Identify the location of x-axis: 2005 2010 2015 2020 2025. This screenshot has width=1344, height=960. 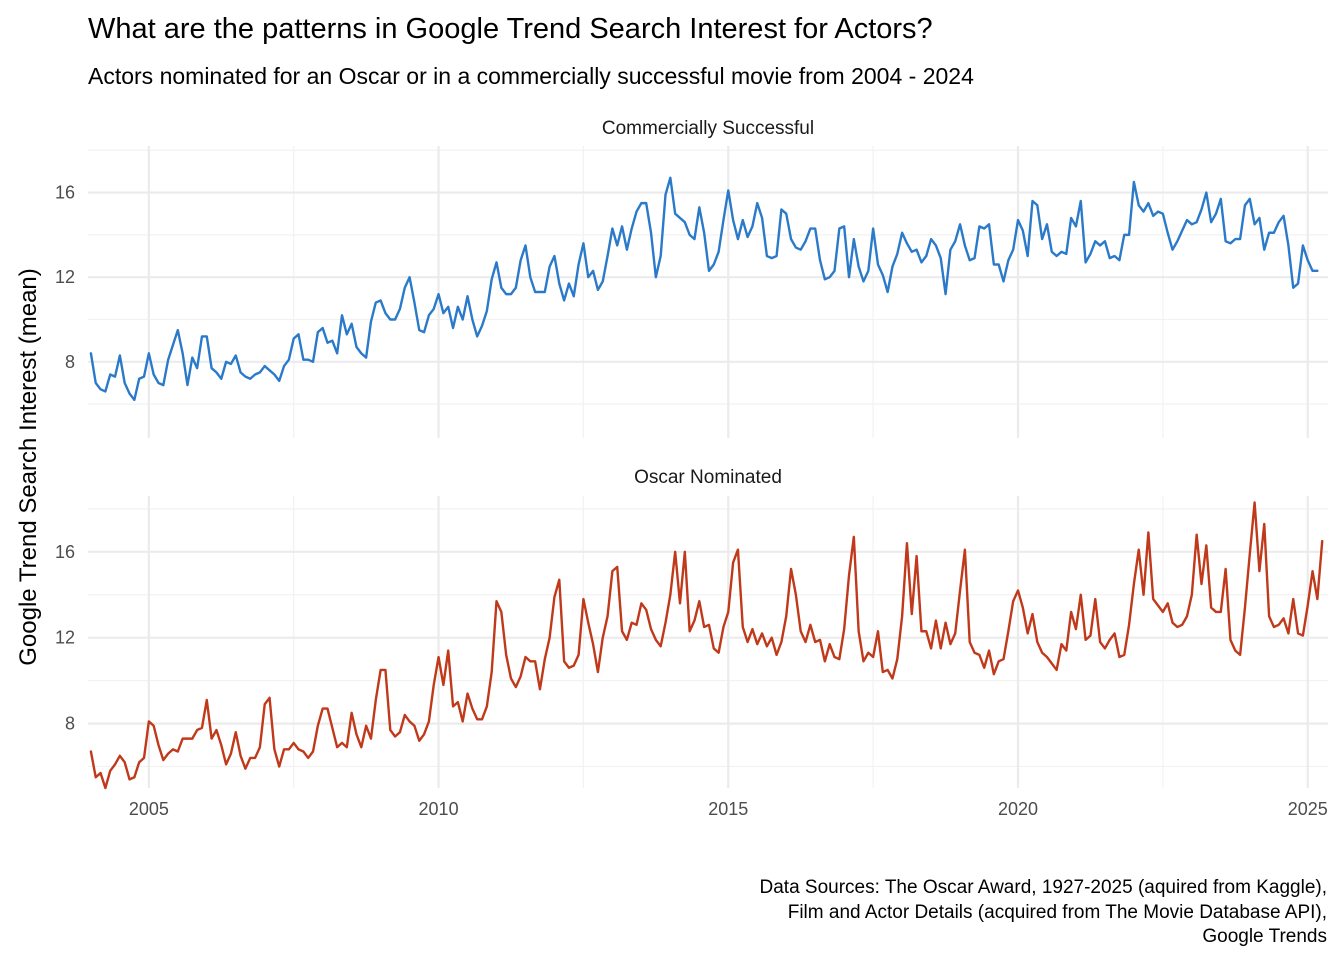
(728, 809).